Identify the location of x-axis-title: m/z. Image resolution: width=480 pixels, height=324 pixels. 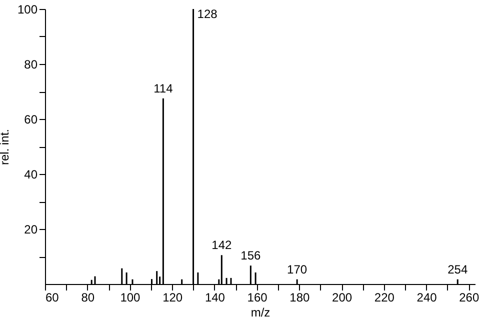
(260, 313).